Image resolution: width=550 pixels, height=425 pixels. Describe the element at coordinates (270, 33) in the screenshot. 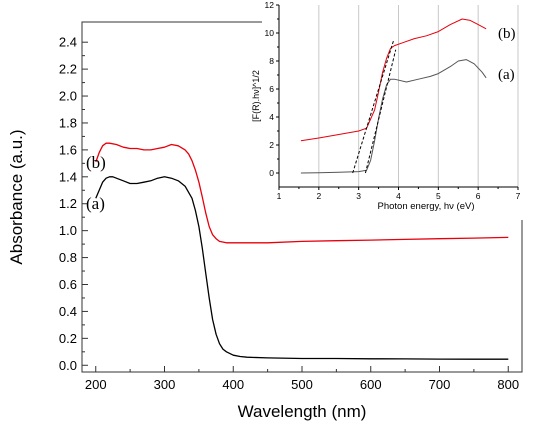

I see `inset-y-tick-label: 10` at that location.